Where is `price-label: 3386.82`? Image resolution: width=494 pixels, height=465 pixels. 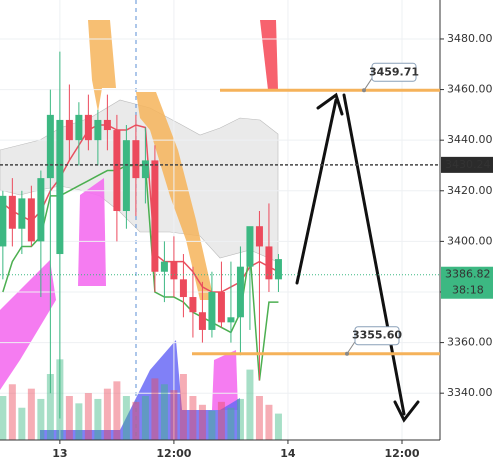 price-label: 3386.82 is located at coordinates (468, 274).